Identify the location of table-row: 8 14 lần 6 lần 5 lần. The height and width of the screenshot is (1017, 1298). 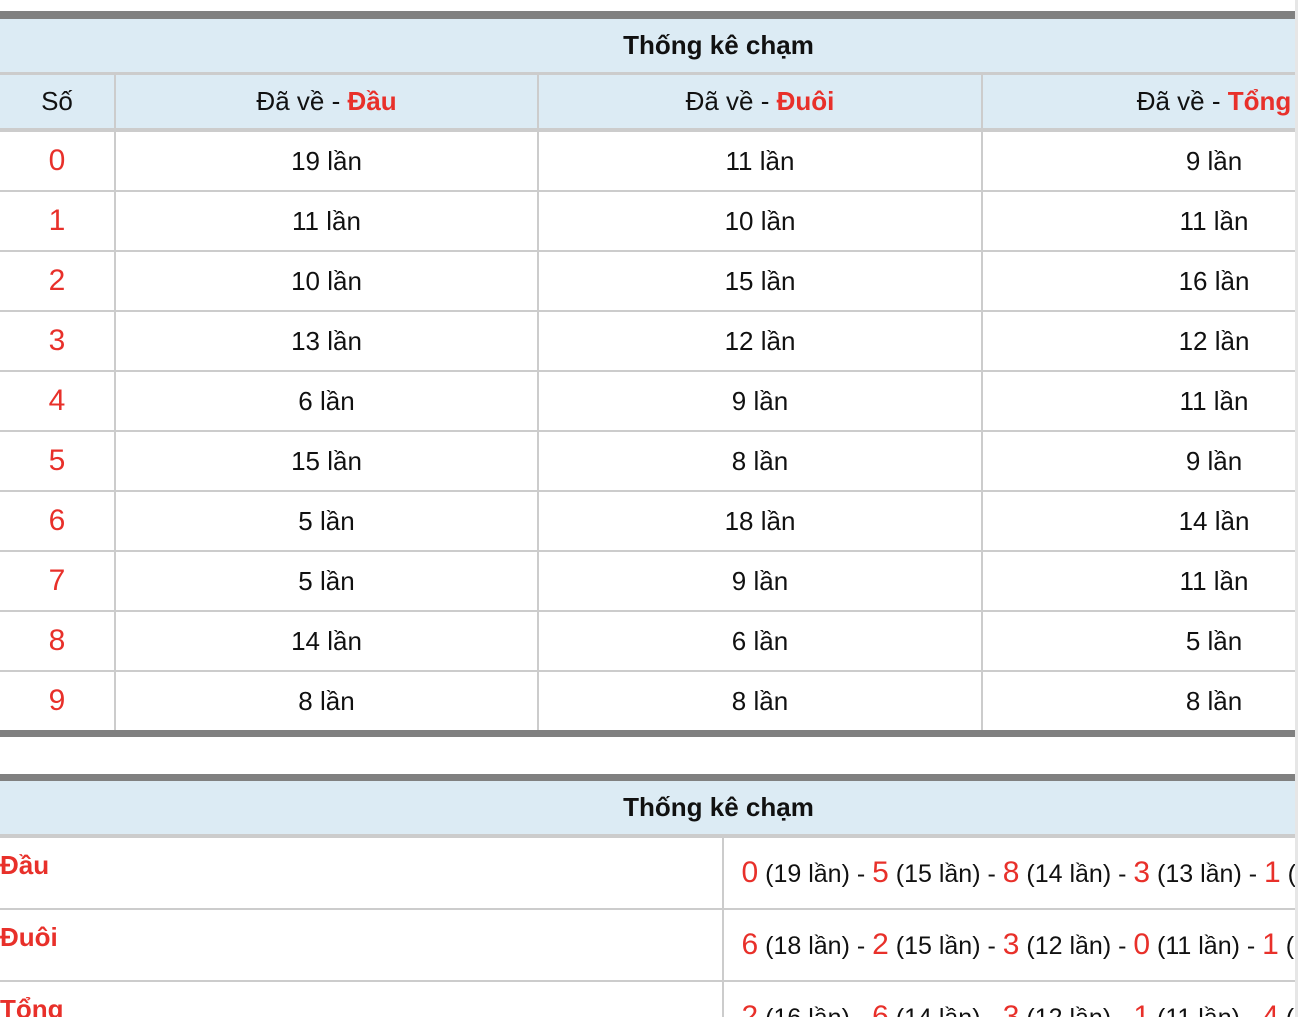
(647, 640).